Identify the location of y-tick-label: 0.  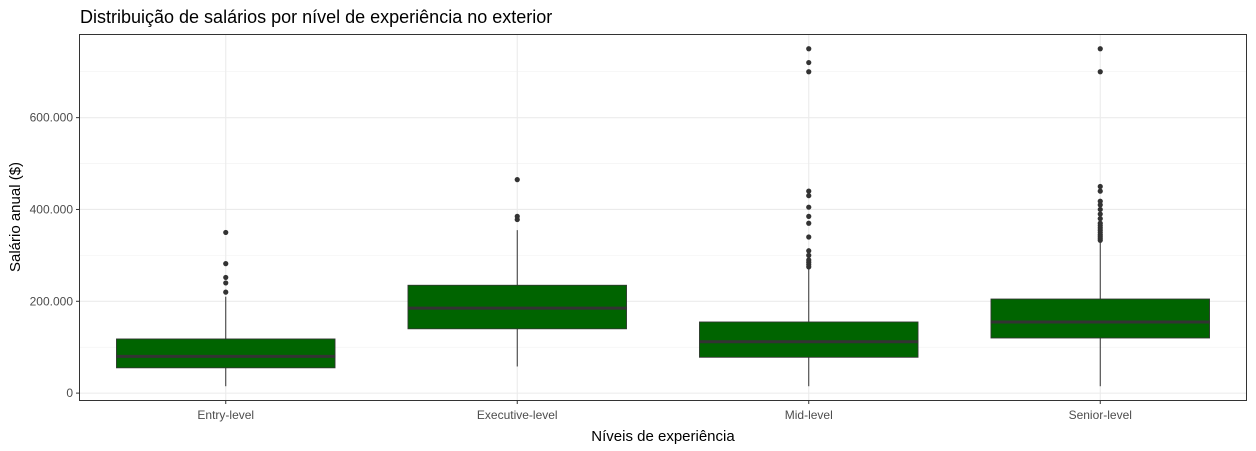
(69, 393).